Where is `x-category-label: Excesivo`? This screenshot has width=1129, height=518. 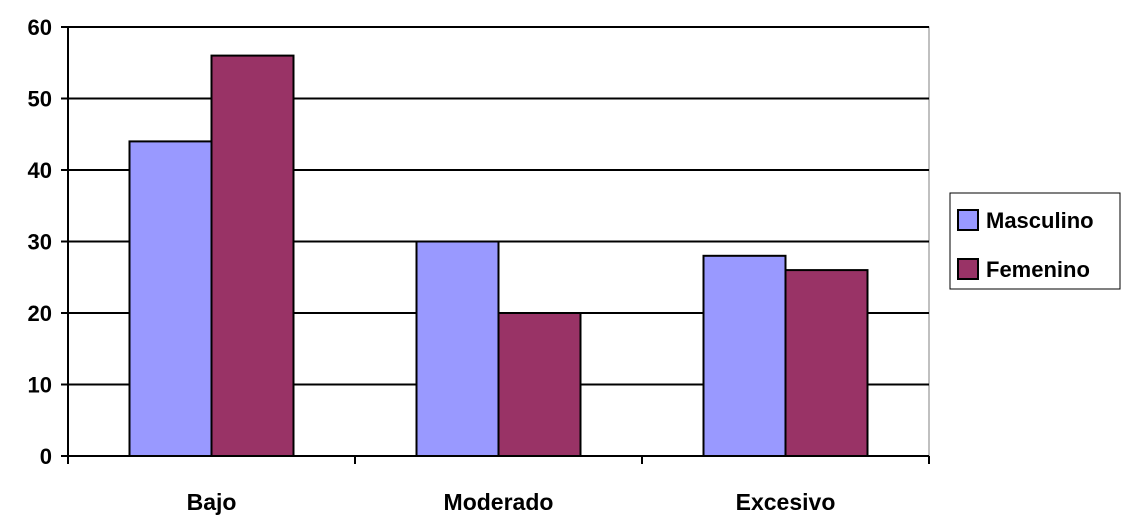 x-category-label: Excesivo is located at coordinates (786, 502).